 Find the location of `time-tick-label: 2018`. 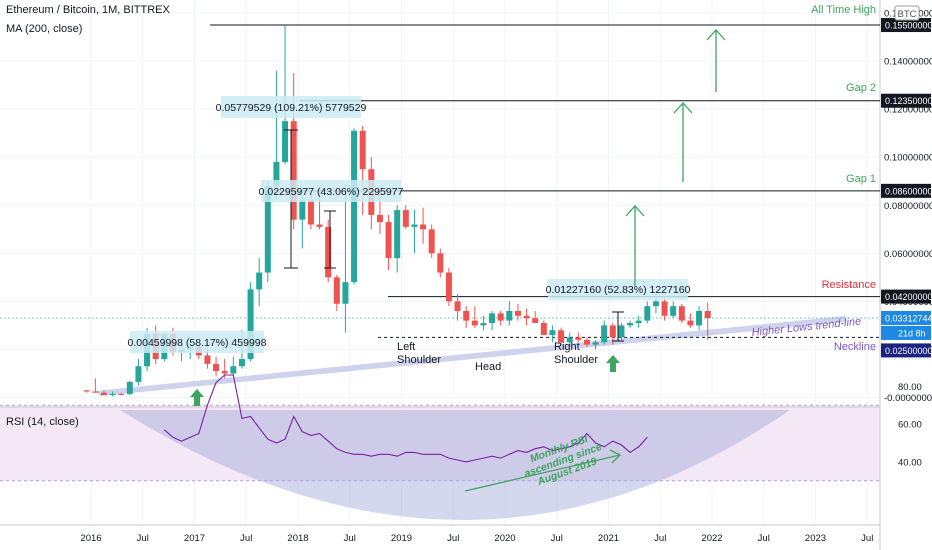

time-tick-label: 2018 is located at coordinates (297, 538).